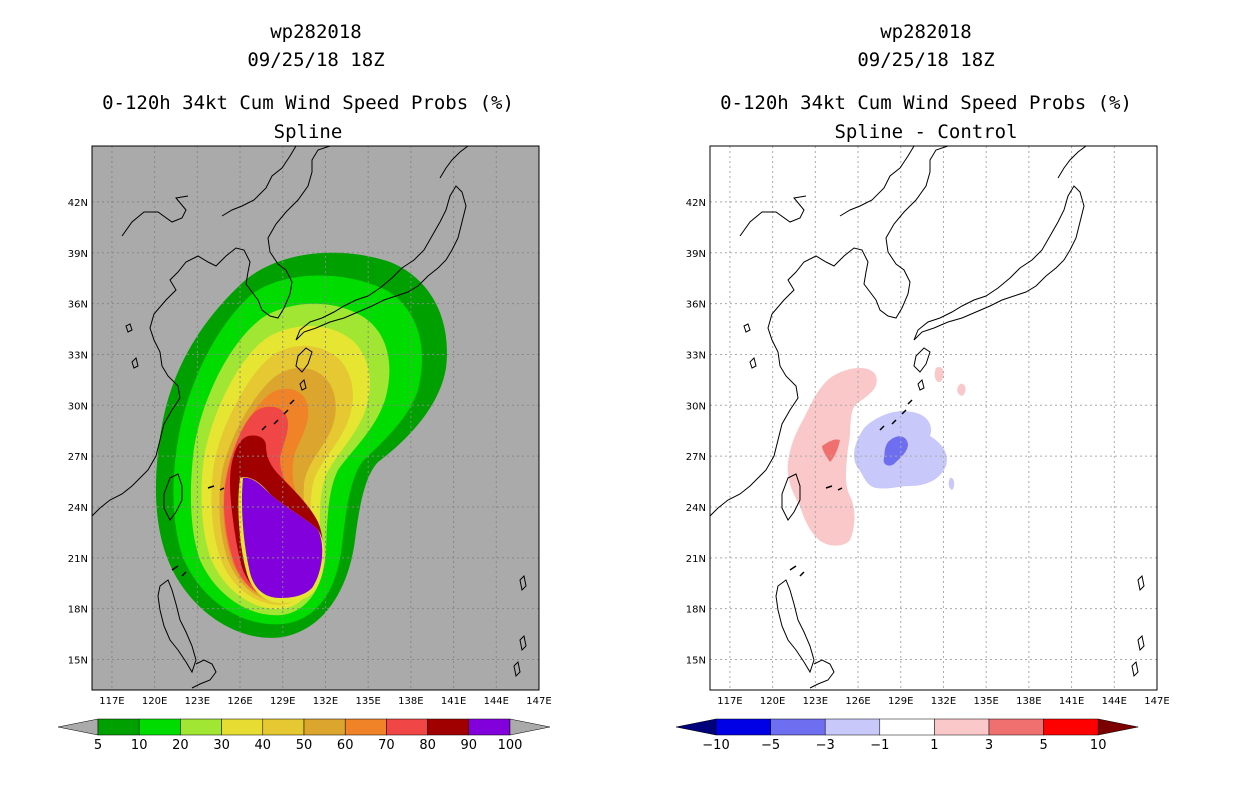 This screenshot has width=1236, height=800. What do you see at coordinates (301, 445) in the screenshot?
I see `left-probability-field` at bounding box center [301, 445].